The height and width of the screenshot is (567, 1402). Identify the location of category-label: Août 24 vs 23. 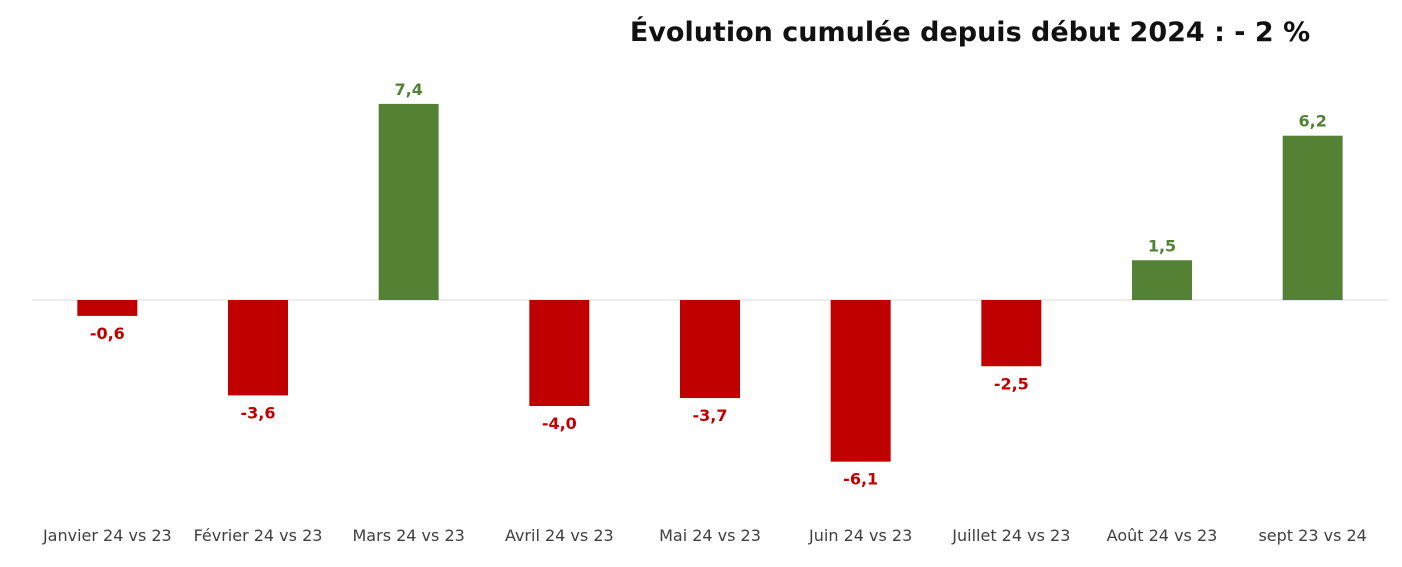
(1162, 535).